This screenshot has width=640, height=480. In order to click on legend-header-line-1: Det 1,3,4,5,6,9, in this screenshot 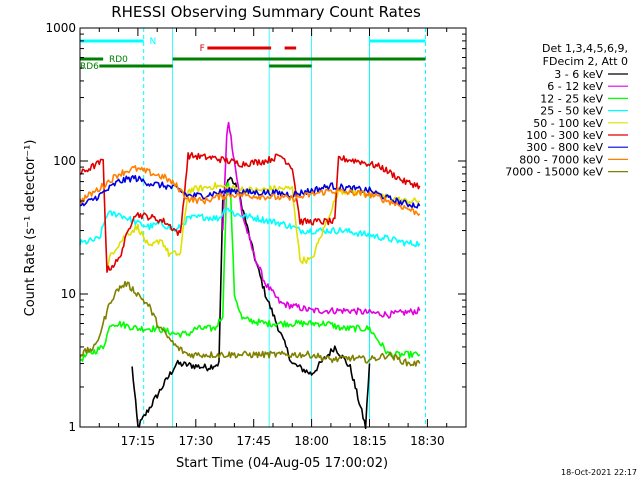, I will do `click(585, 48)`.